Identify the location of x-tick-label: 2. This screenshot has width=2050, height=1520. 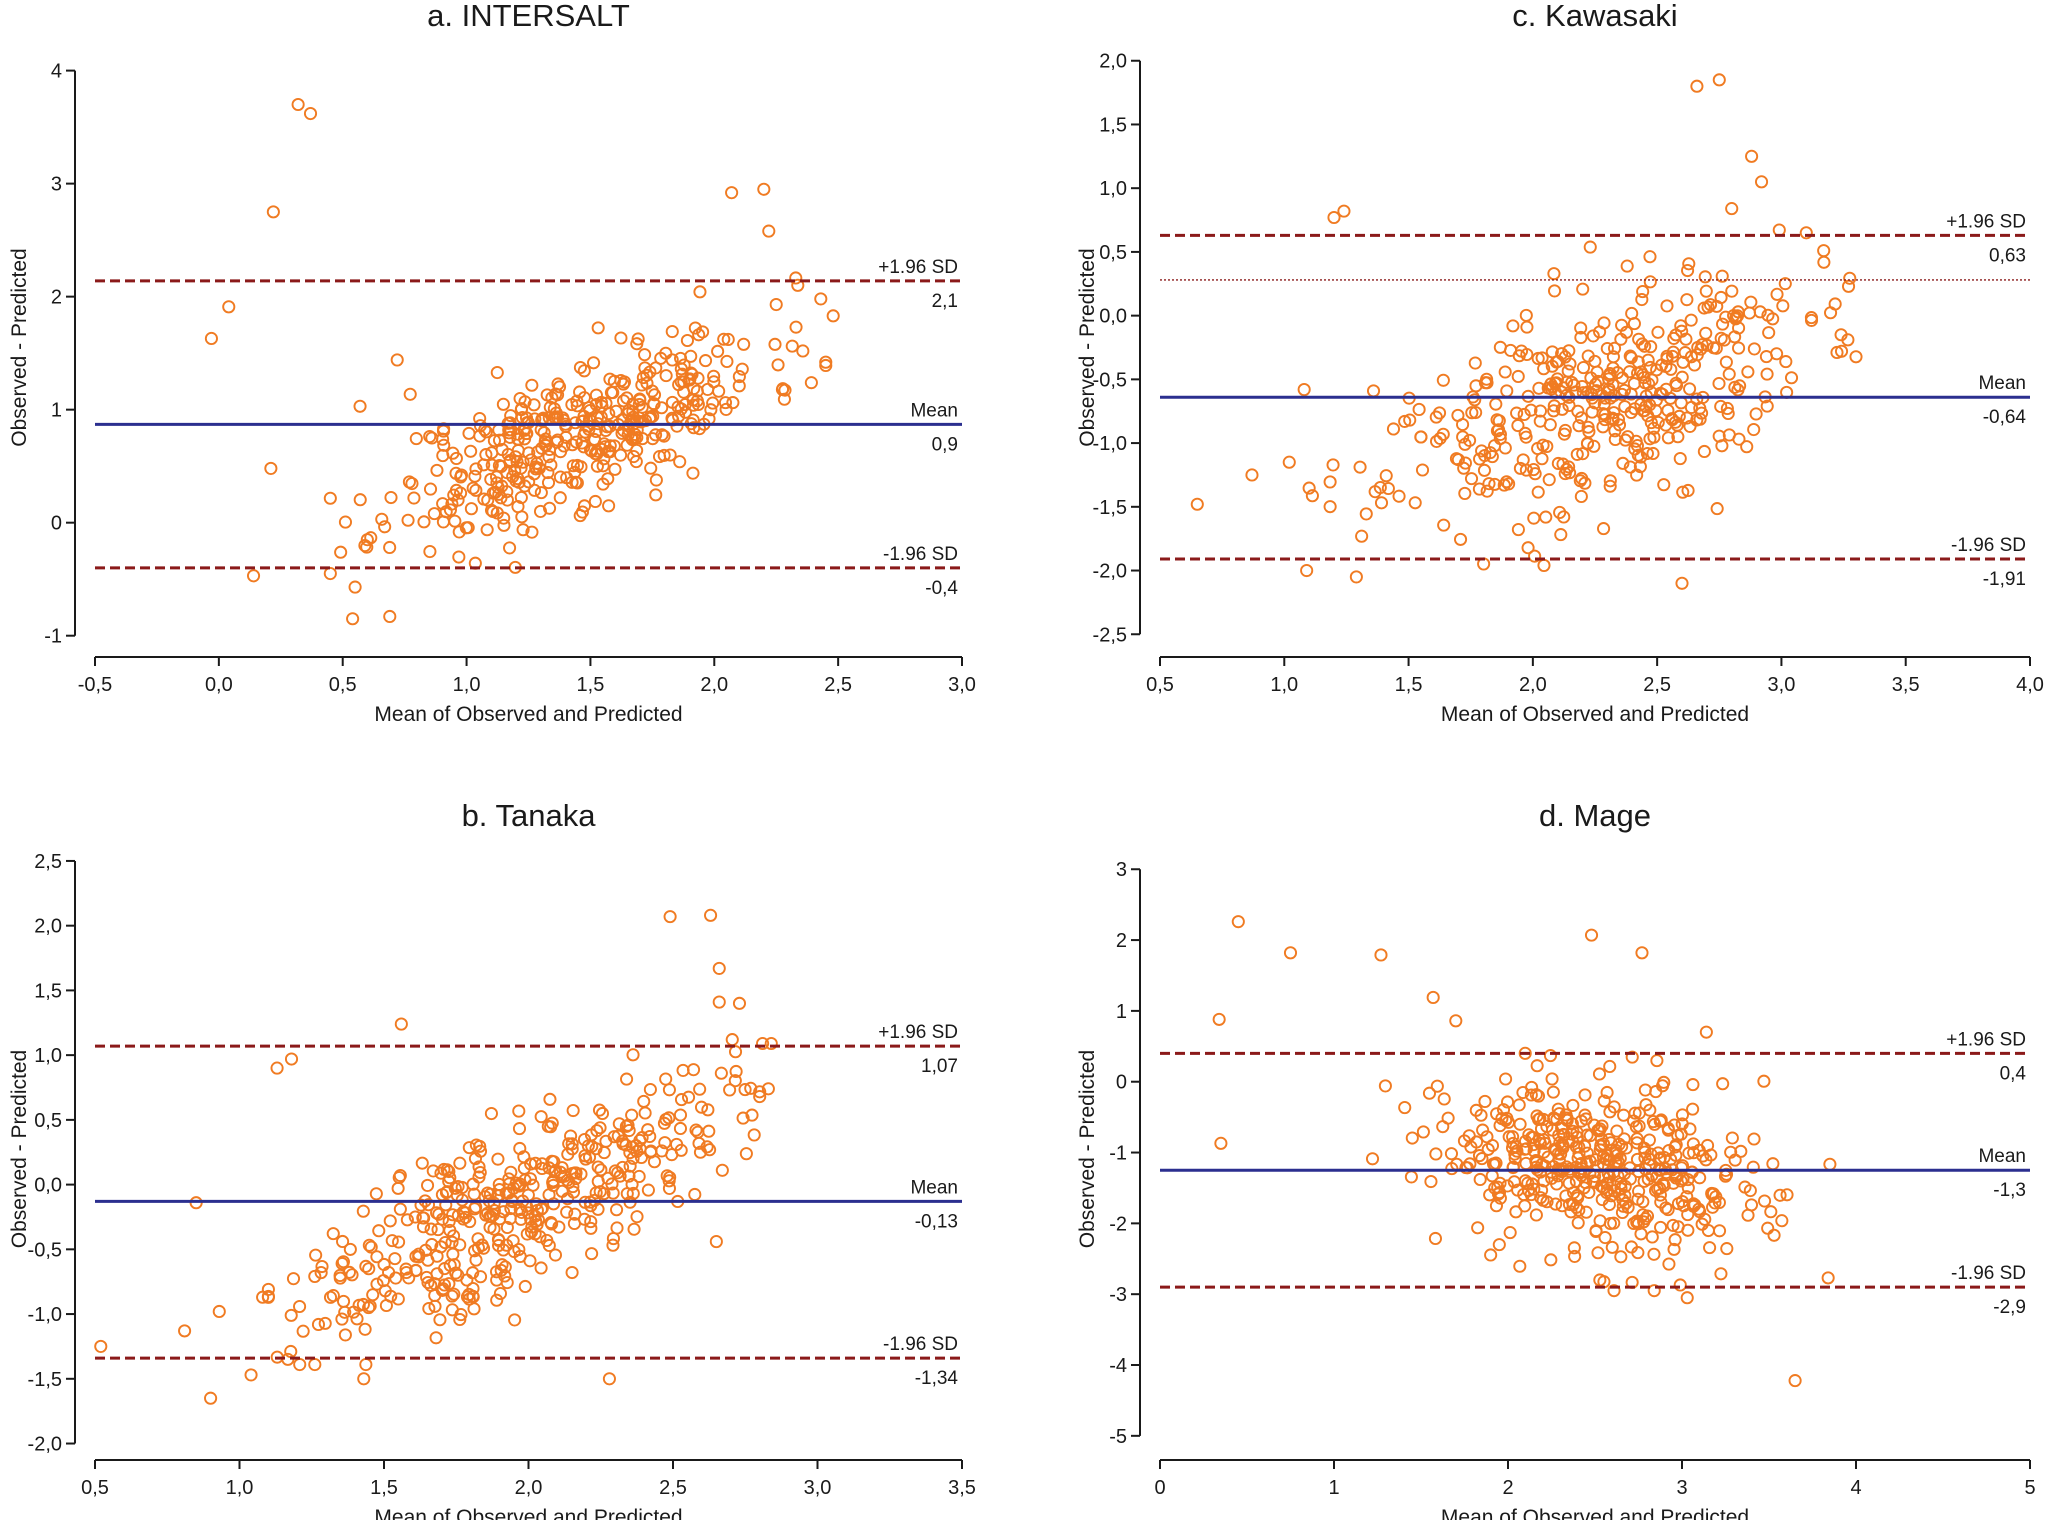
(1507, 1488).